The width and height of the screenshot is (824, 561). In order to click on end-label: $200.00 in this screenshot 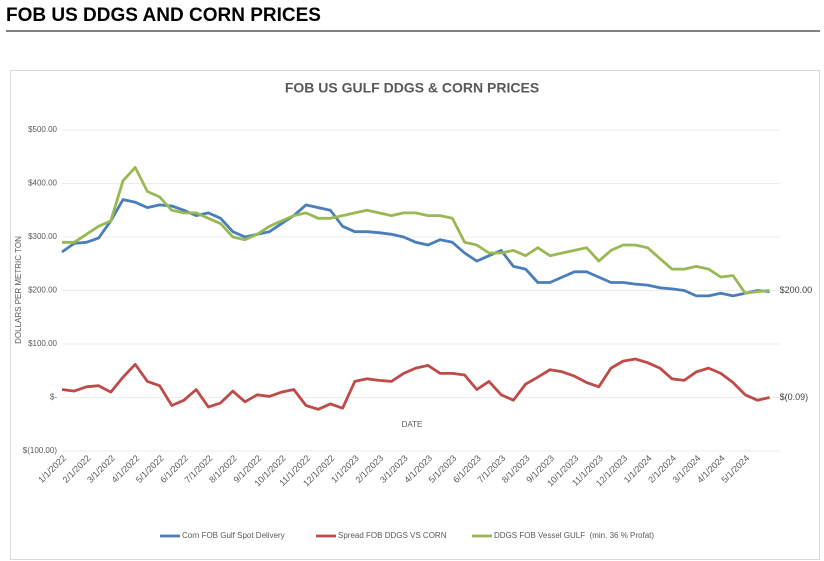, I will do `click(796, 290)`.